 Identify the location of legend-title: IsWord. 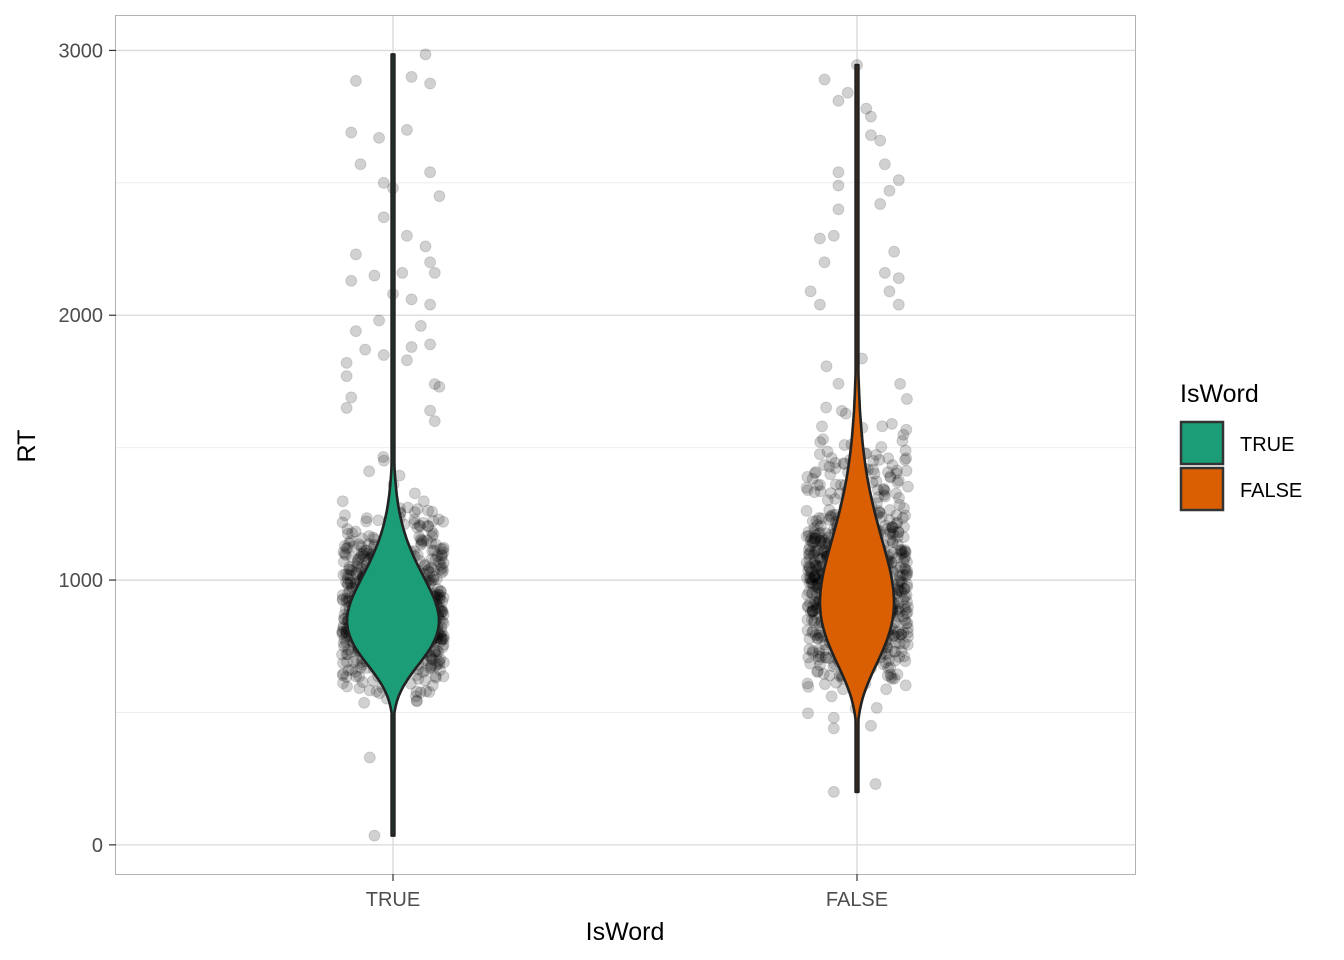
(1219, 394).